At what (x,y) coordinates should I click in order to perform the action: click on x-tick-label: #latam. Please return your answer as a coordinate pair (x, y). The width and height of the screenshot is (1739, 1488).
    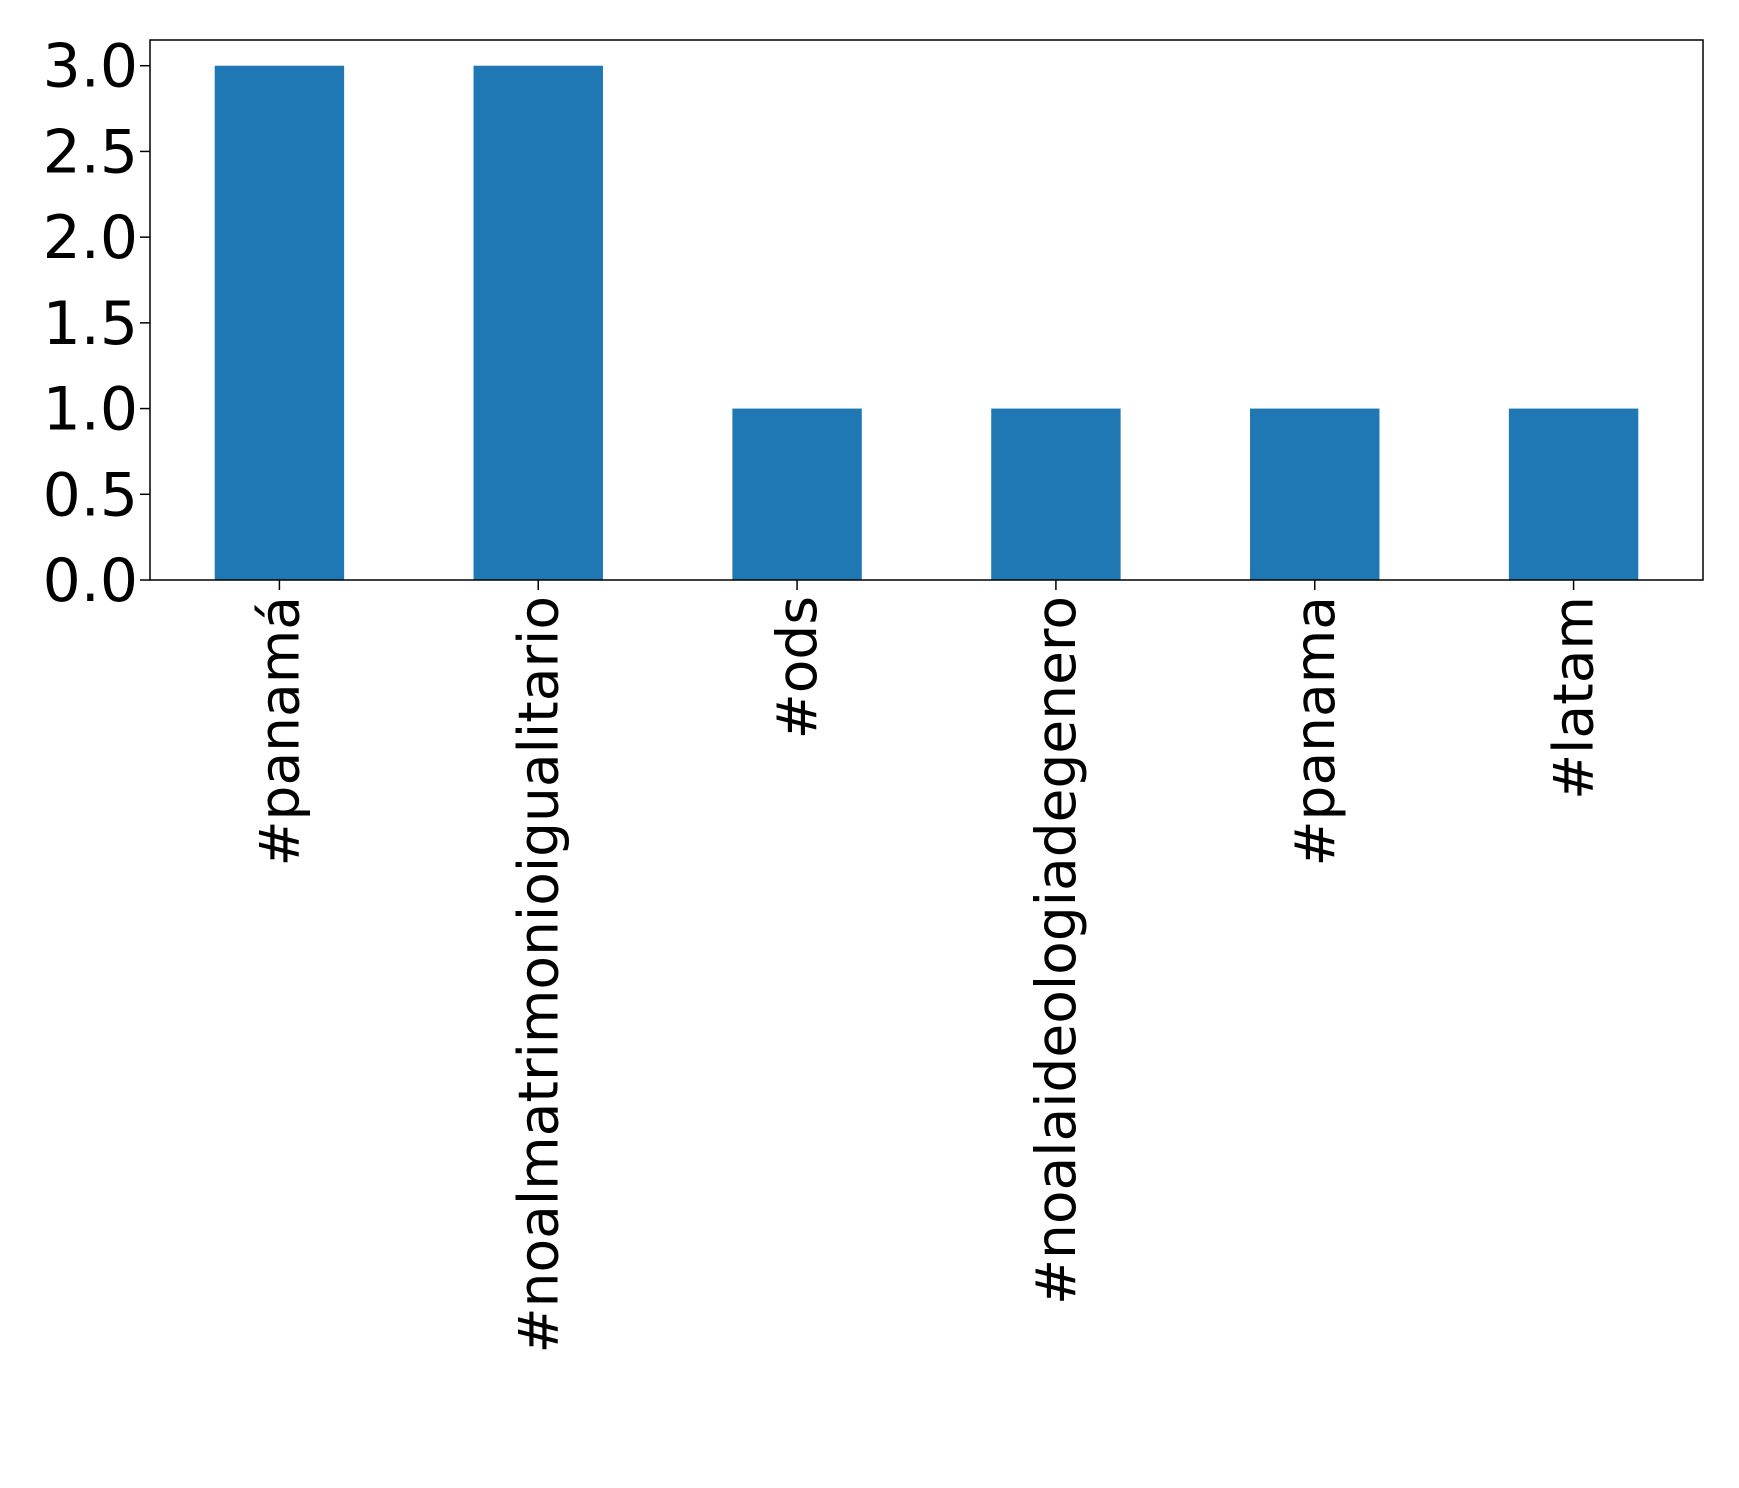
    Looking at the image, I should click on (1574, 698).